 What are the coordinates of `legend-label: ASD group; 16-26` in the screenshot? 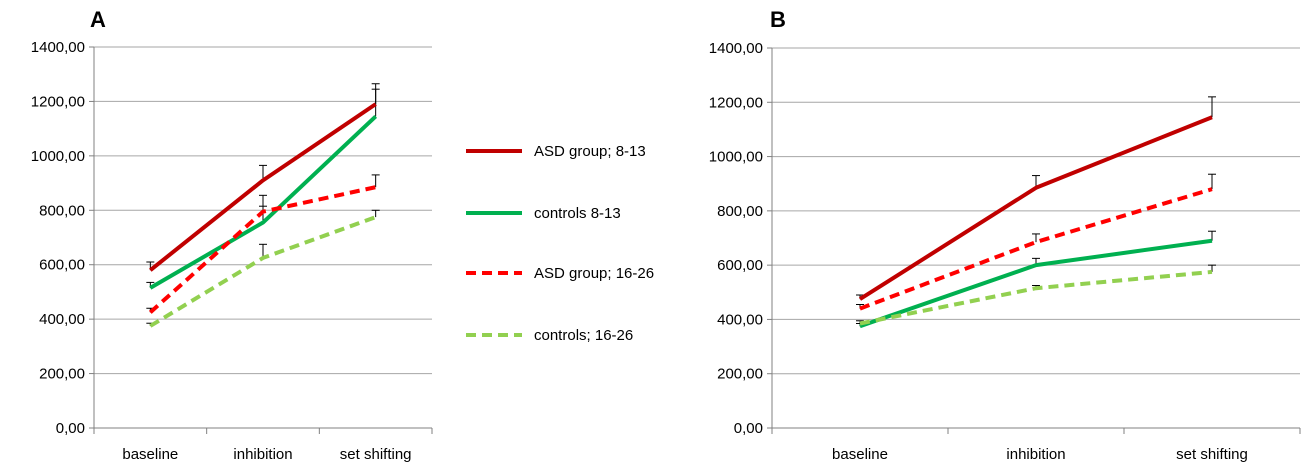 It's located at (594, 273).